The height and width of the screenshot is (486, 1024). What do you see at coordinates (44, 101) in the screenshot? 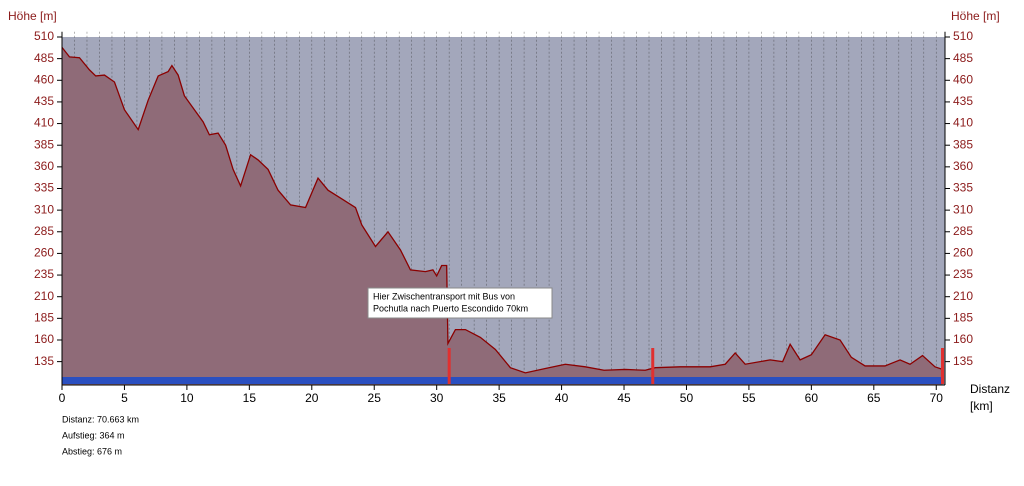
I see `y-tick-label: 435` at bounding box center [44, 101].